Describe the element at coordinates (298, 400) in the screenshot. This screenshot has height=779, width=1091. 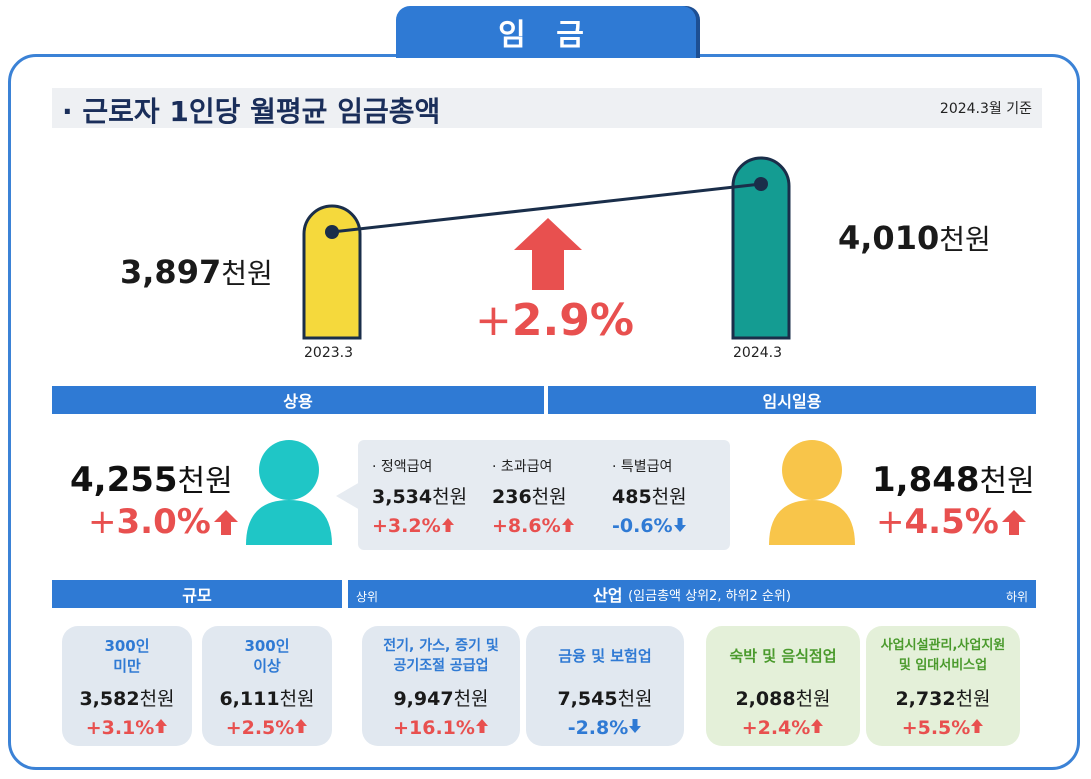
I see `section-regular: 상용` at that location.